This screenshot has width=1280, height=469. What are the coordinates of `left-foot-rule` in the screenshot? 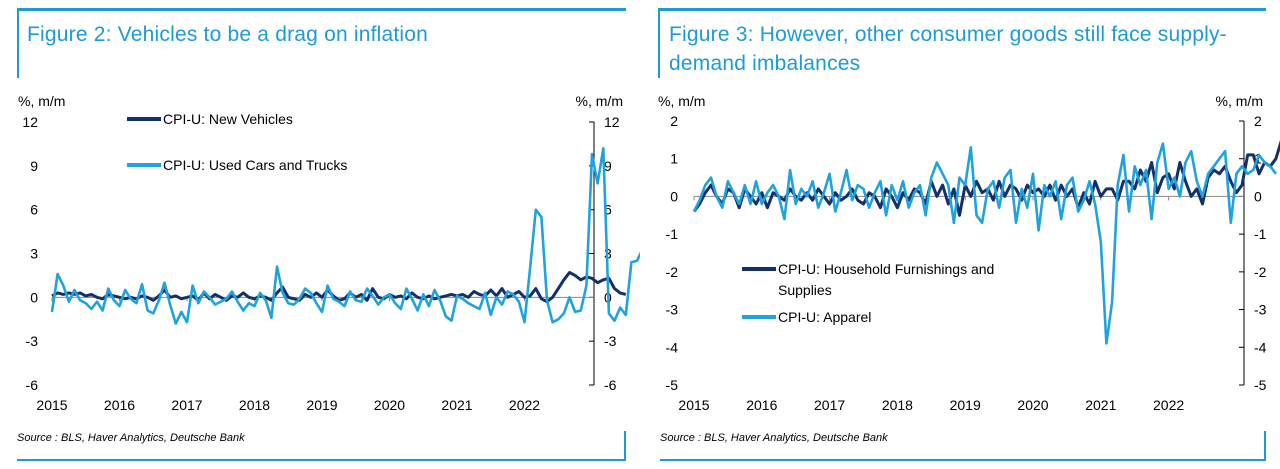 It's located at (321, 460).